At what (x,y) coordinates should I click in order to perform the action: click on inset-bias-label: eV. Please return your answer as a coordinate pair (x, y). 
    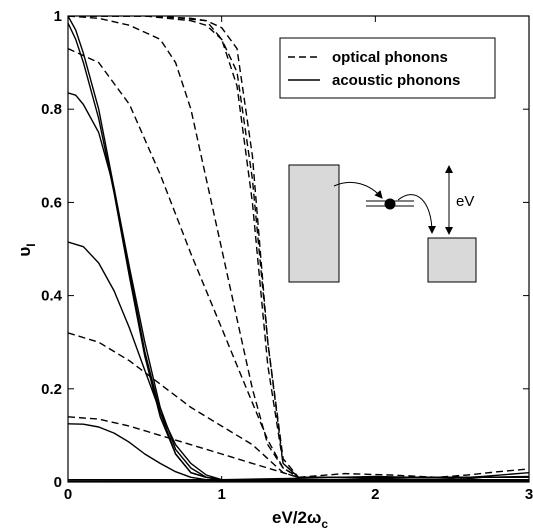
    Looking at the image, I should click on (465, 201).